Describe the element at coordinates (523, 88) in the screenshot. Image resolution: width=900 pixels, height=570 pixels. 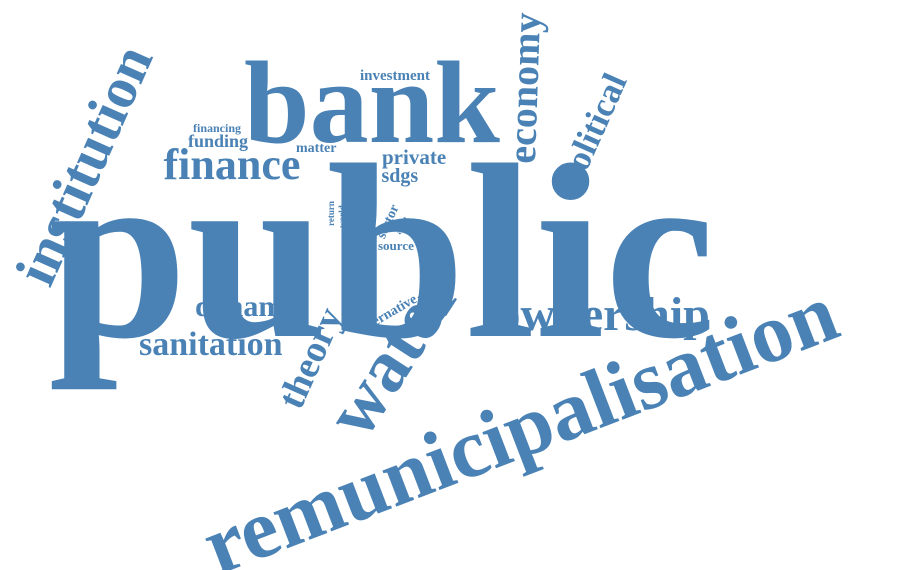
I see `word-economy: economy` at that location.